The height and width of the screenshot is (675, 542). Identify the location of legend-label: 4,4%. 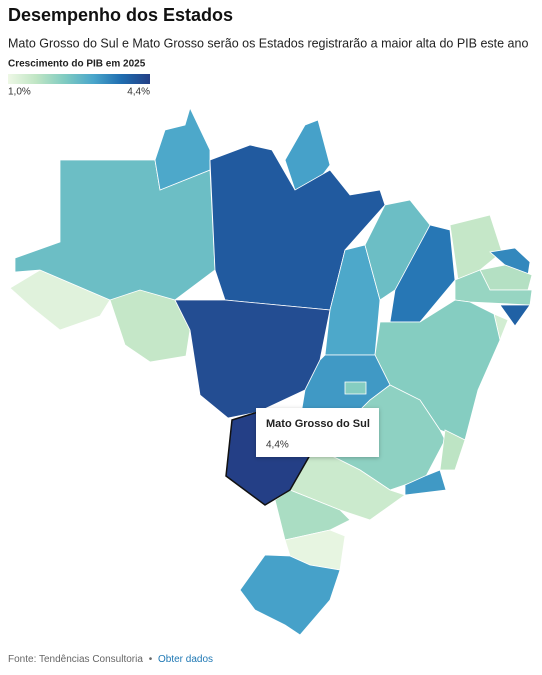
(138, 92).